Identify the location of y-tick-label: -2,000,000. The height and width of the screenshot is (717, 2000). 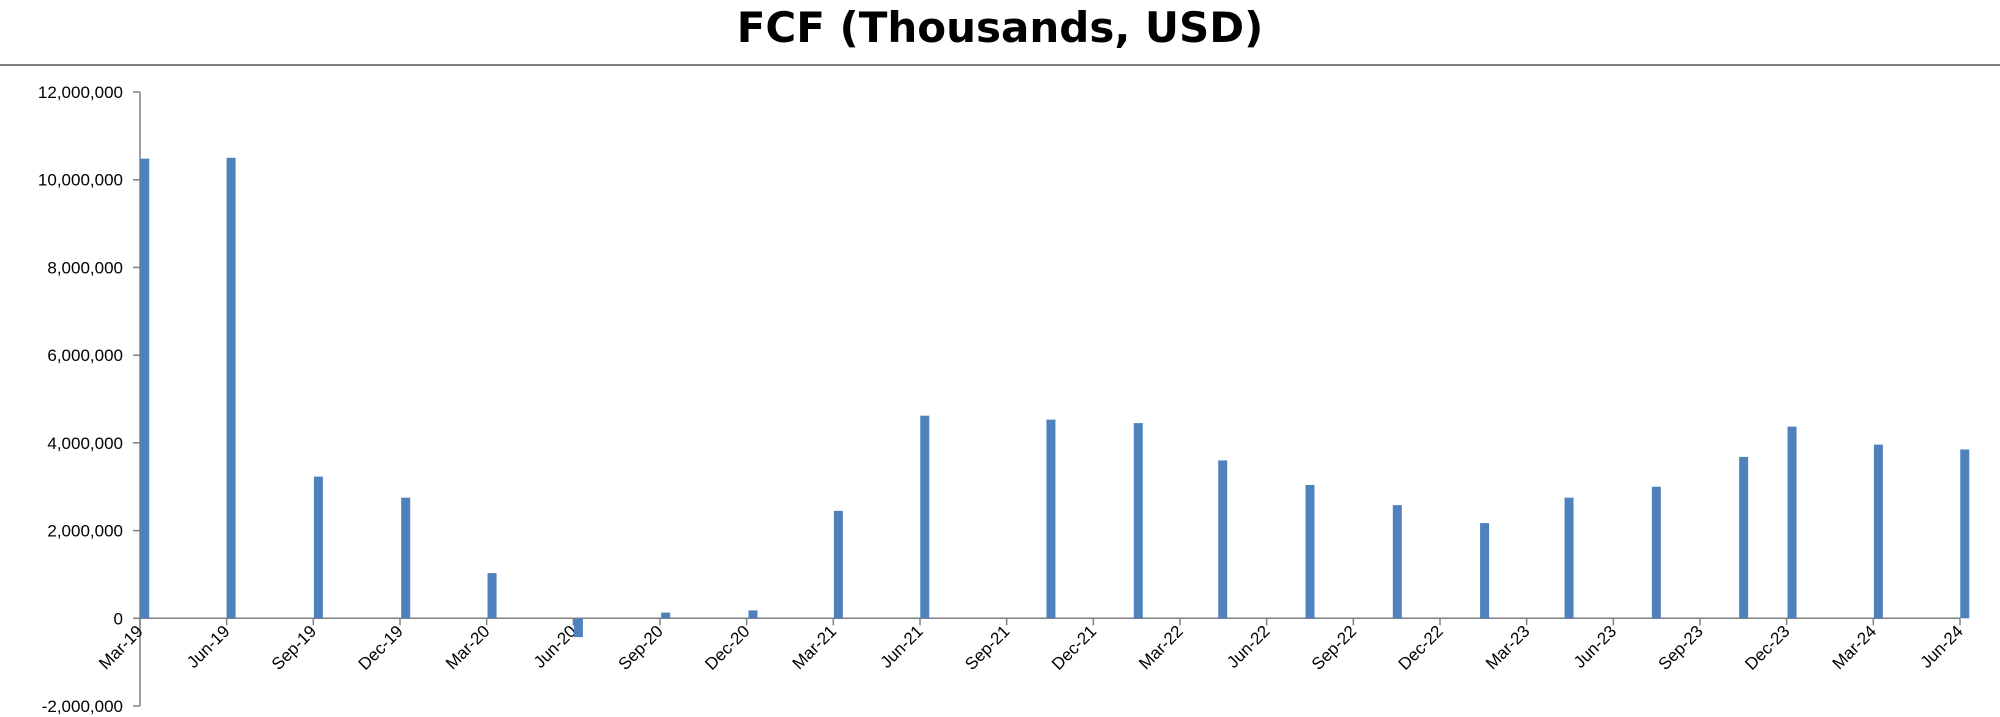
(82, 706).